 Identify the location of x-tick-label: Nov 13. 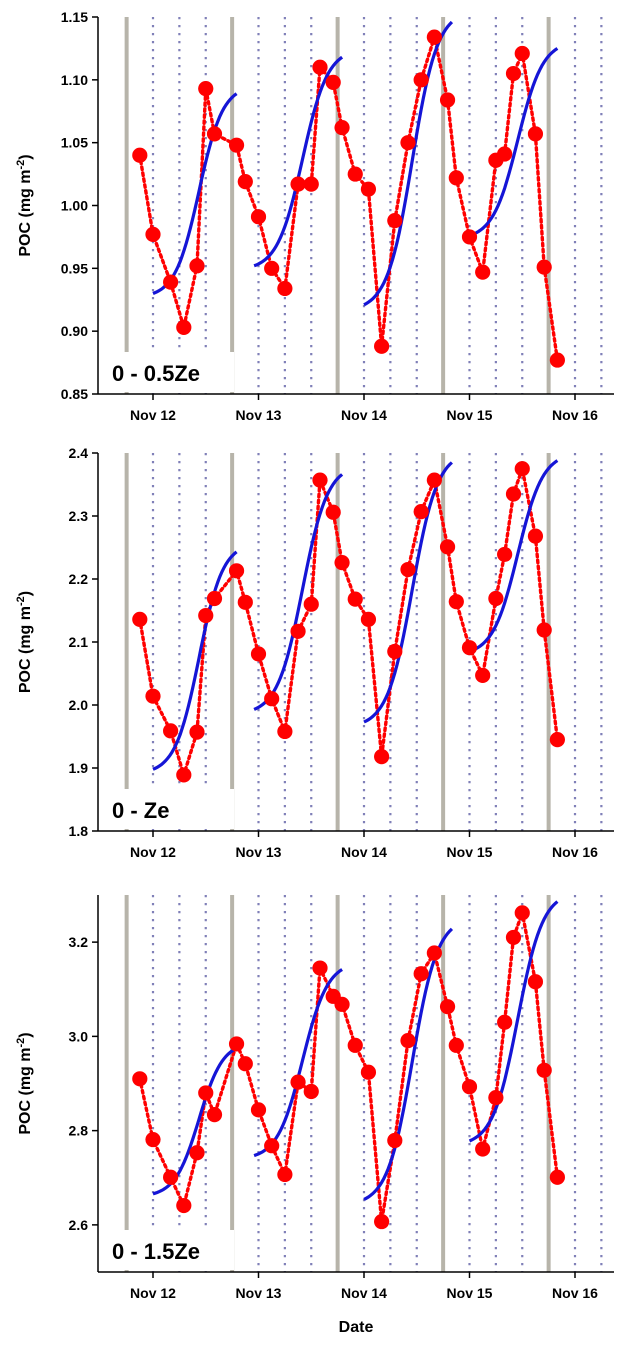
(259, 1293).